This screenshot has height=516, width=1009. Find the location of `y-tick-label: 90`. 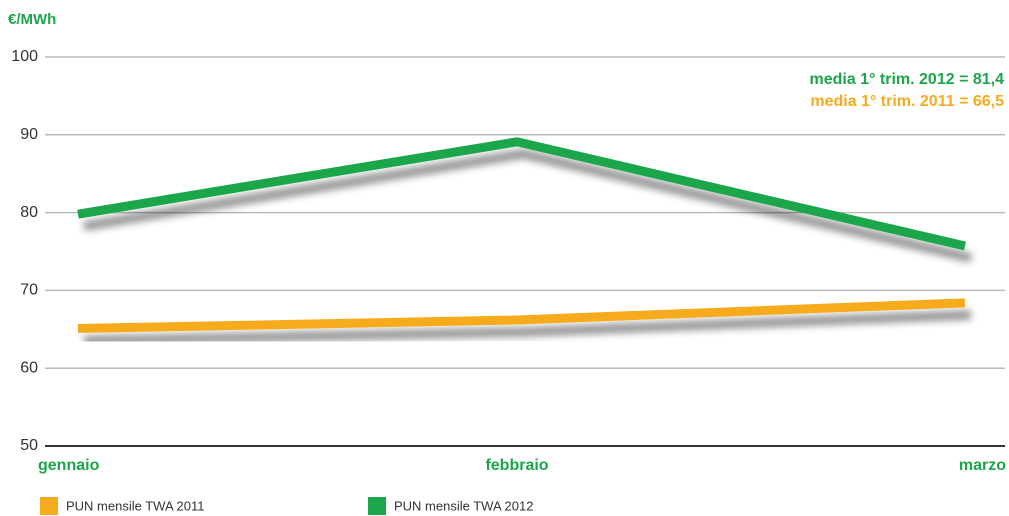

y-tick-label: 90 is located at coordinates (29, 134).